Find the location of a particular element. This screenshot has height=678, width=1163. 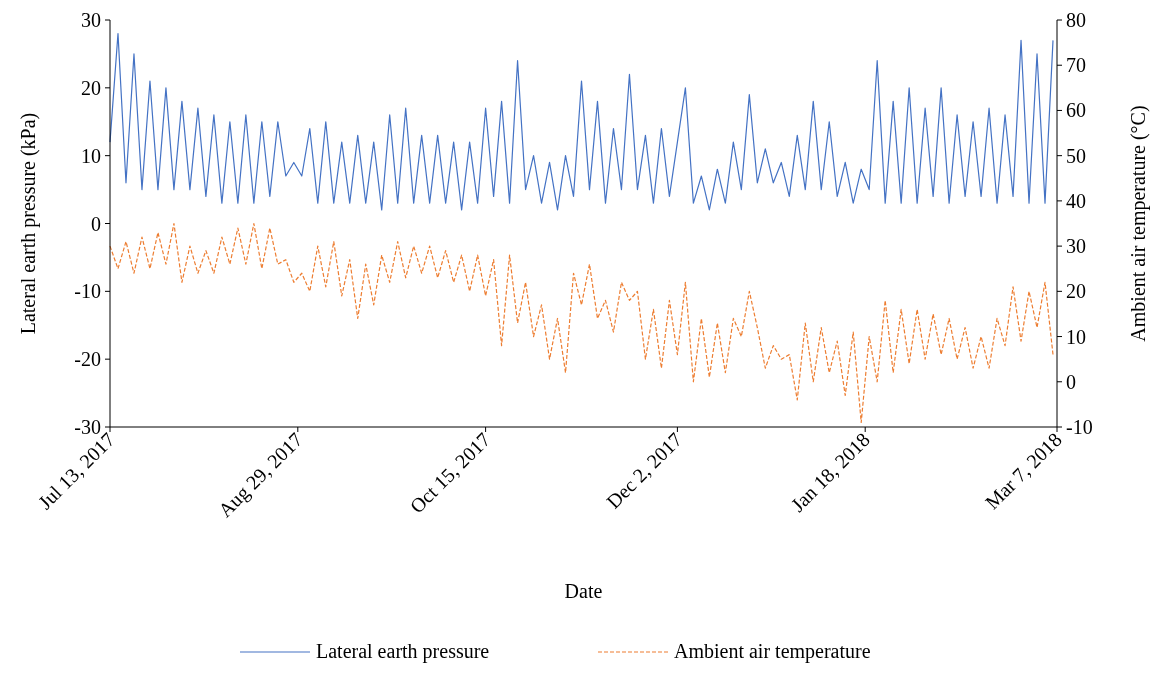

y2-tick-label: 70 is located at coordinates (1076, 65).